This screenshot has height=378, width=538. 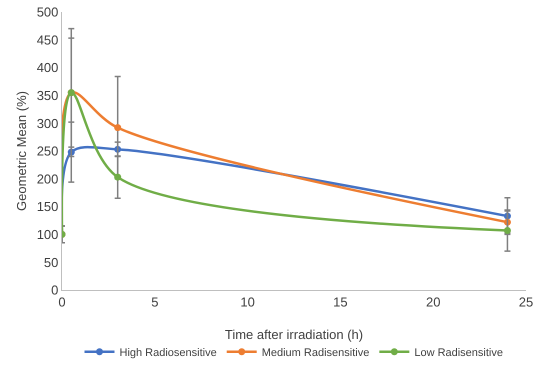 I want to click on y-axis-title: Geometric Mean (%), so click(x=21, y=151).